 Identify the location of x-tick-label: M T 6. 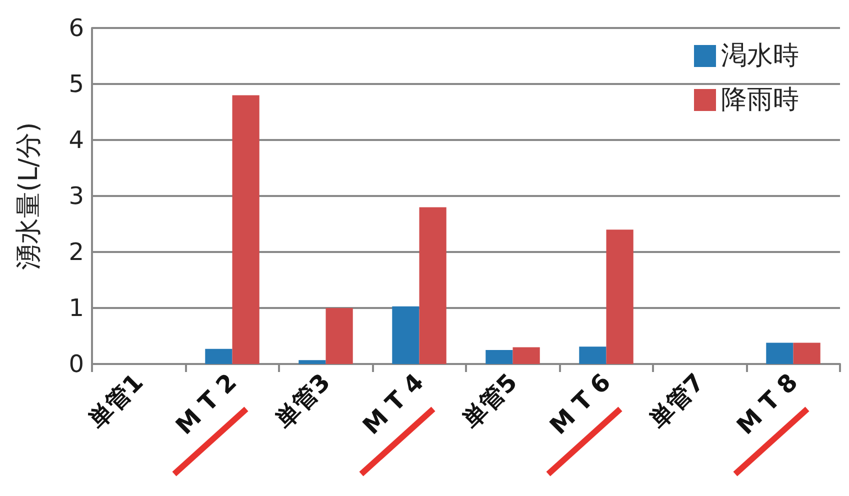
(580, 404).